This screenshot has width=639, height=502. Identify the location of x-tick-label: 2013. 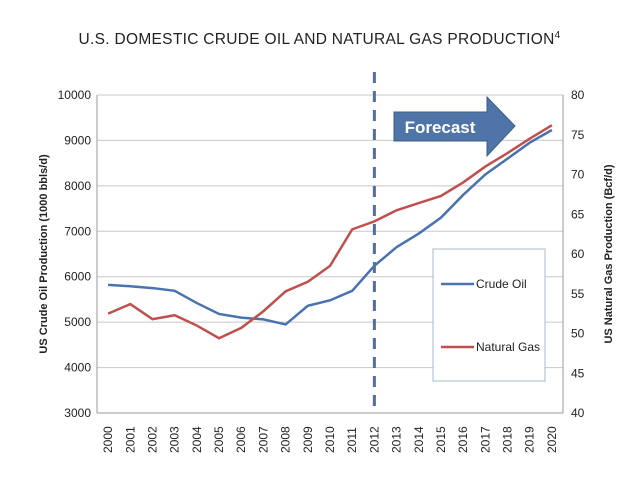
(397, 439).